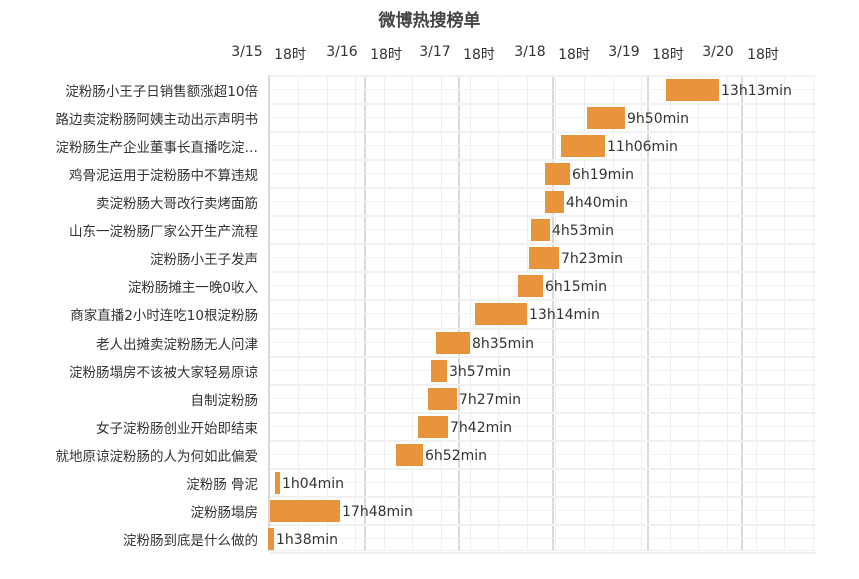  What do you see at coordinates (204, 260) in the screenshot?
I see `y-category-label: 淀粉肠小王子发声` at bounding box center [204, 260].